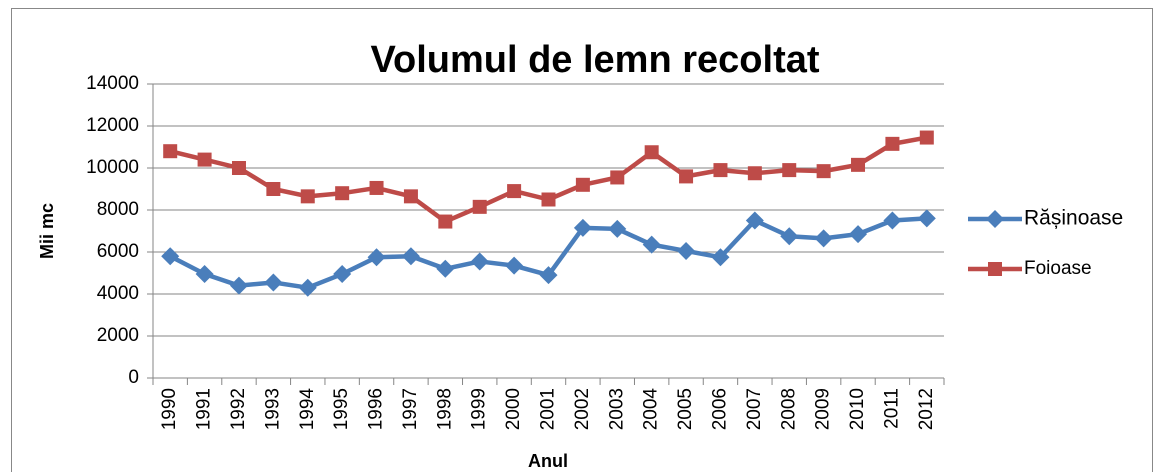 The width and height of the screenshot is (1164, 472). I want to click on x-tick-label: 2002, so click(582, 409).